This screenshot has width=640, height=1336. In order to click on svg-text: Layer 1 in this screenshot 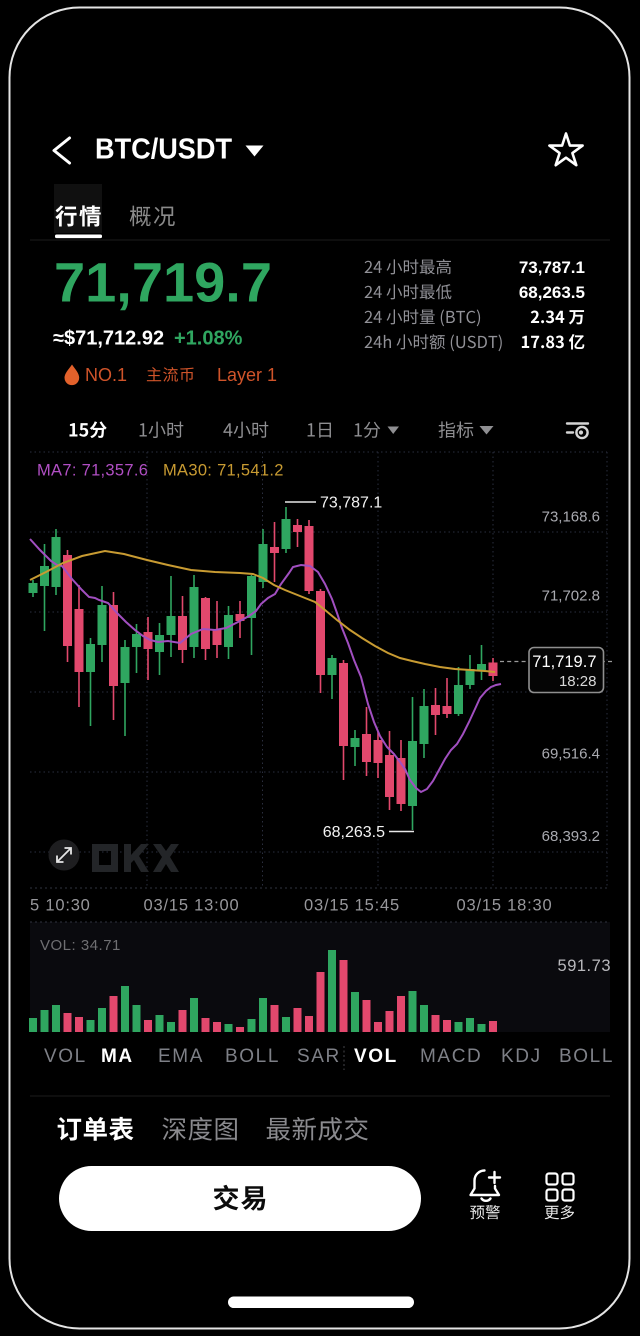, I will do `click(247, 375)`.